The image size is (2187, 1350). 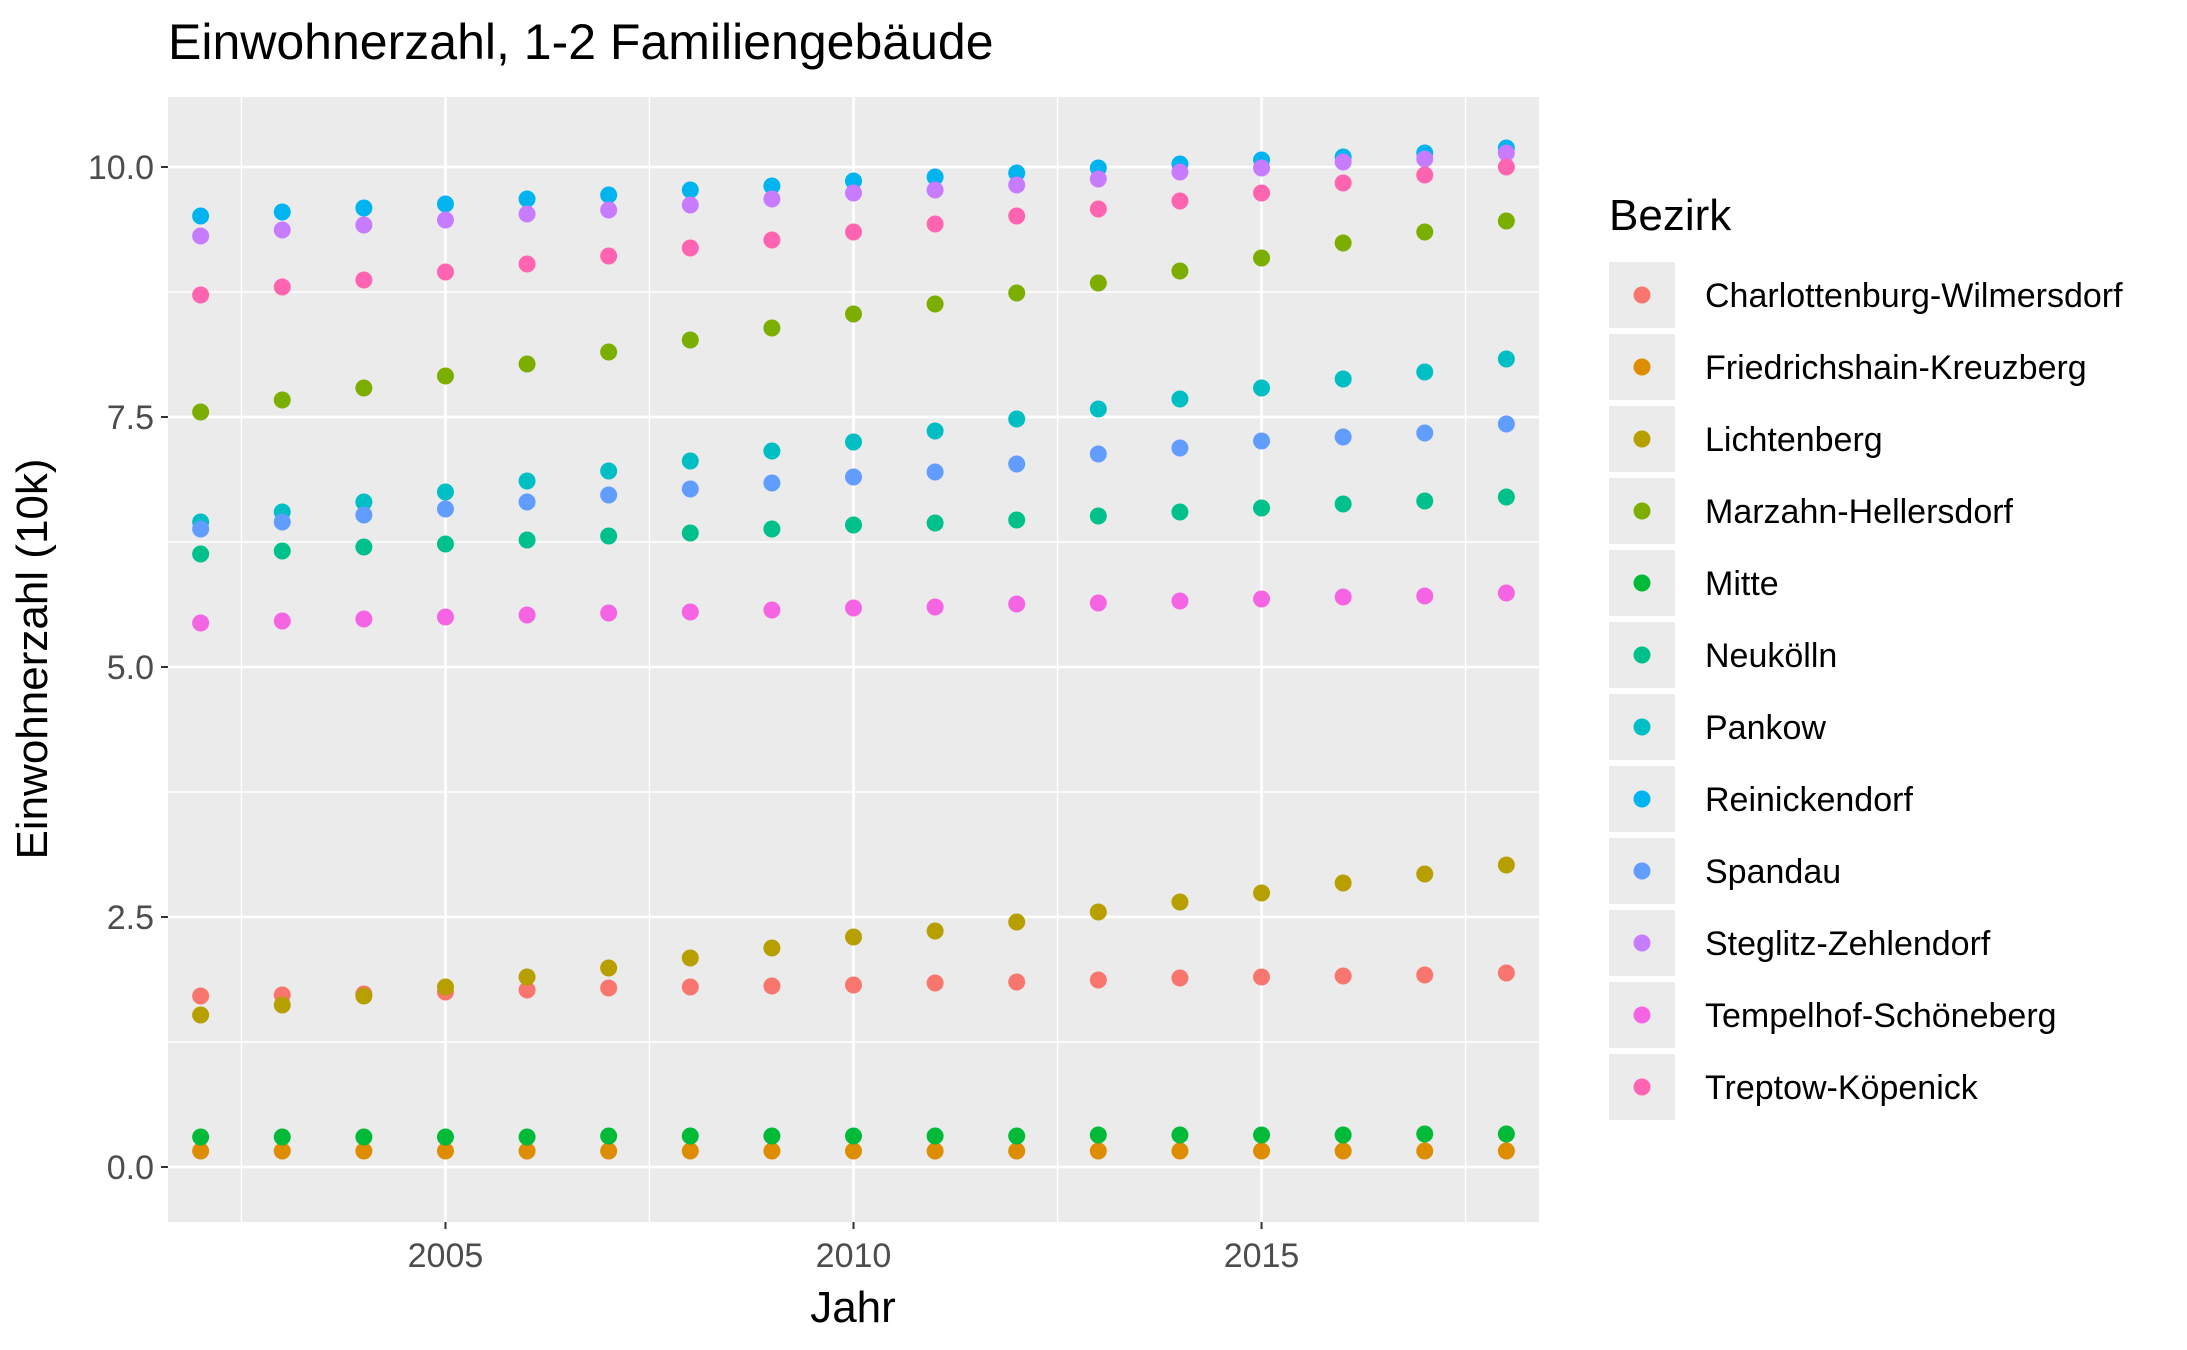 I want to click on x-tick-label: 2005, so click(x=446, y=1256).